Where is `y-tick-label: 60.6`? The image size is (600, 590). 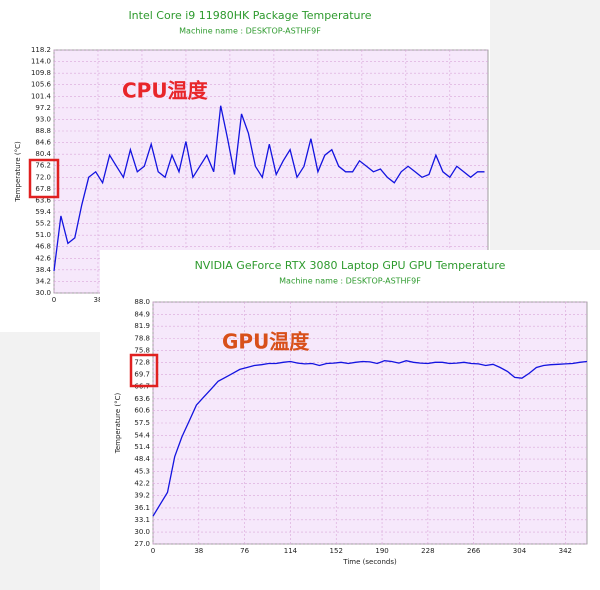
y-tick-label: 60.6 is located at coordinates (142, 411).